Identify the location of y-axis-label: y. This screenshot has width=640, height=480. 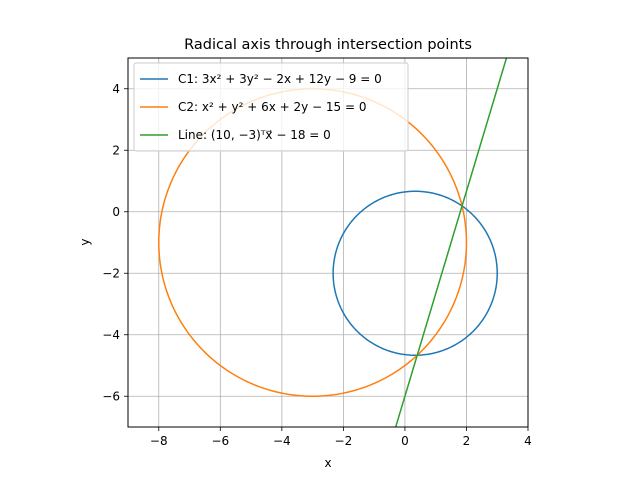
(85, 241).